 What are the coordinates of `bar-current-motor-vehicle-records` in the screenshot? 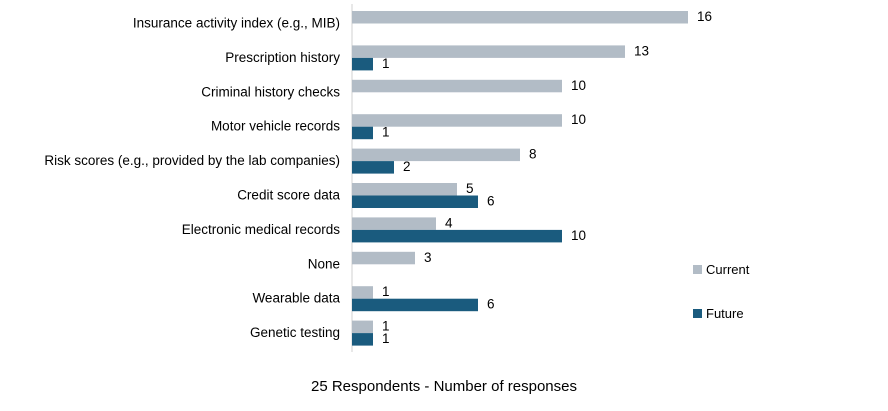 It's located at (457, 120).